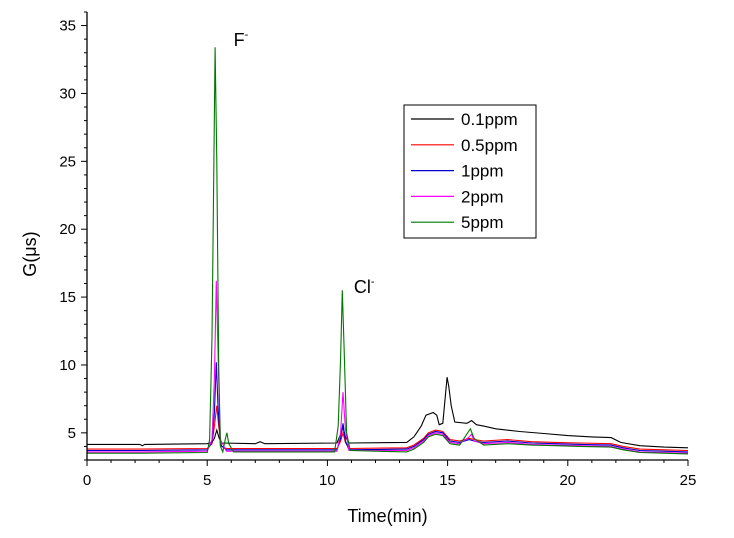  What do you see at coordinates (482, 196) in the screenshot?
I see `legend-label: 2ppm` at bounding box center [482, 196].